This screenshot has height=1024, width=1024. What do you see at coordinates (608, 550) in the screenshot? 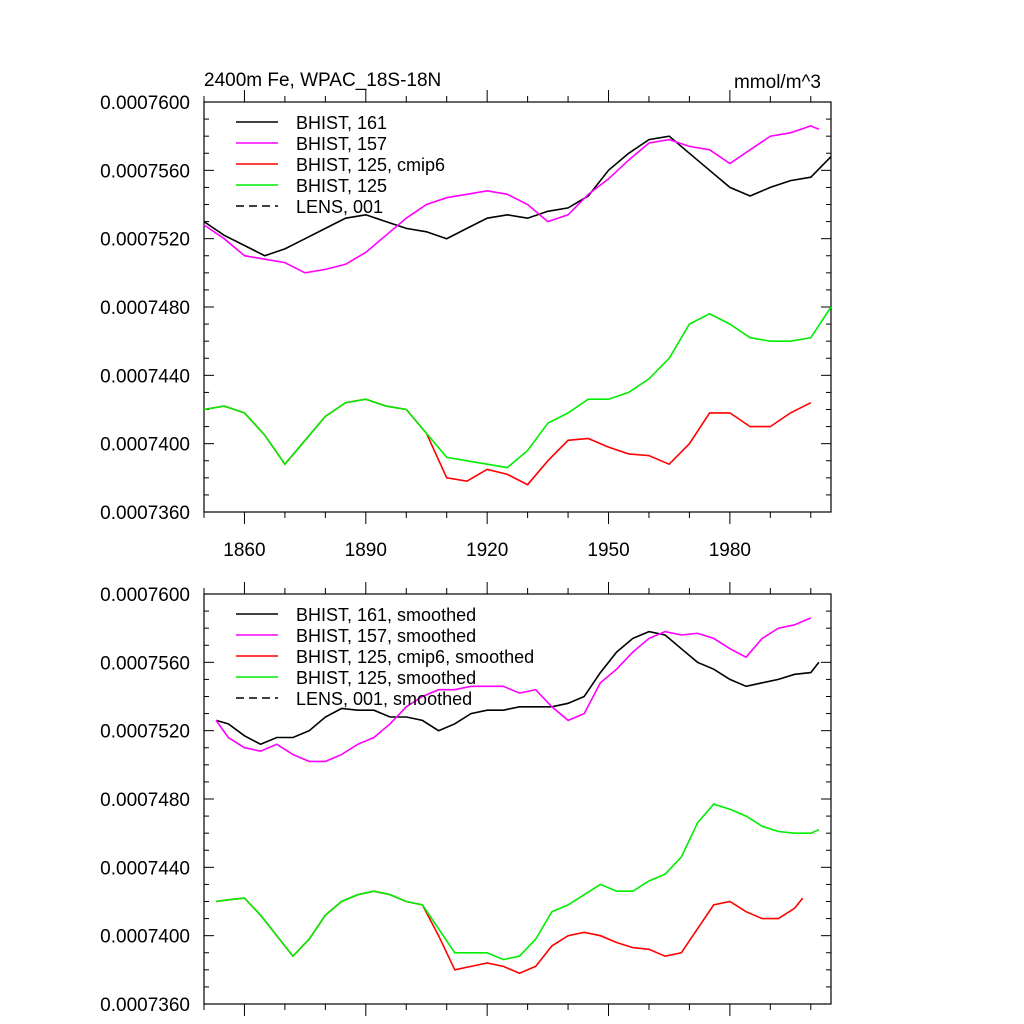
I see `x-tick-label: 1950` at bounding box center [608, 550].